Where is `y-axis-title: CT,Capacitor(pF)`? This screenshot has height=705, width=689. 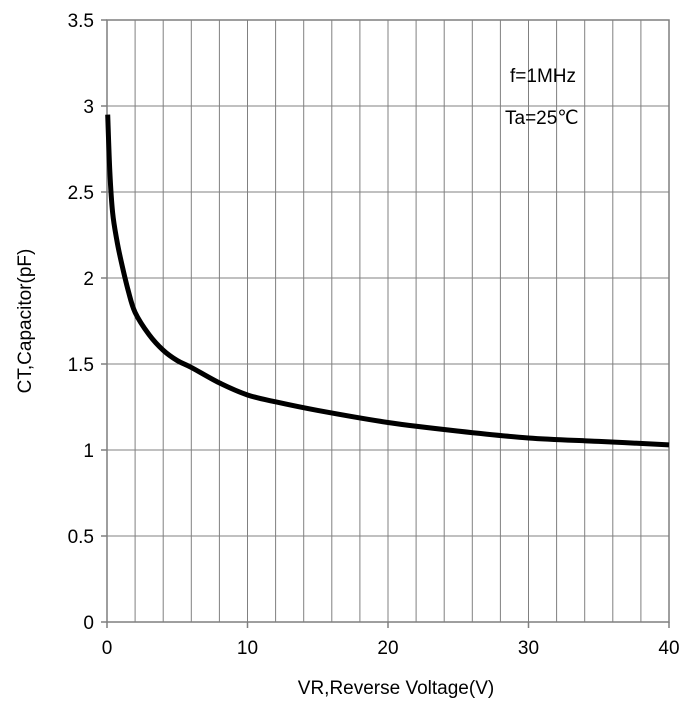 y-axis-title: CT,Capacitor(pF) is located at coordinates (25, 321).